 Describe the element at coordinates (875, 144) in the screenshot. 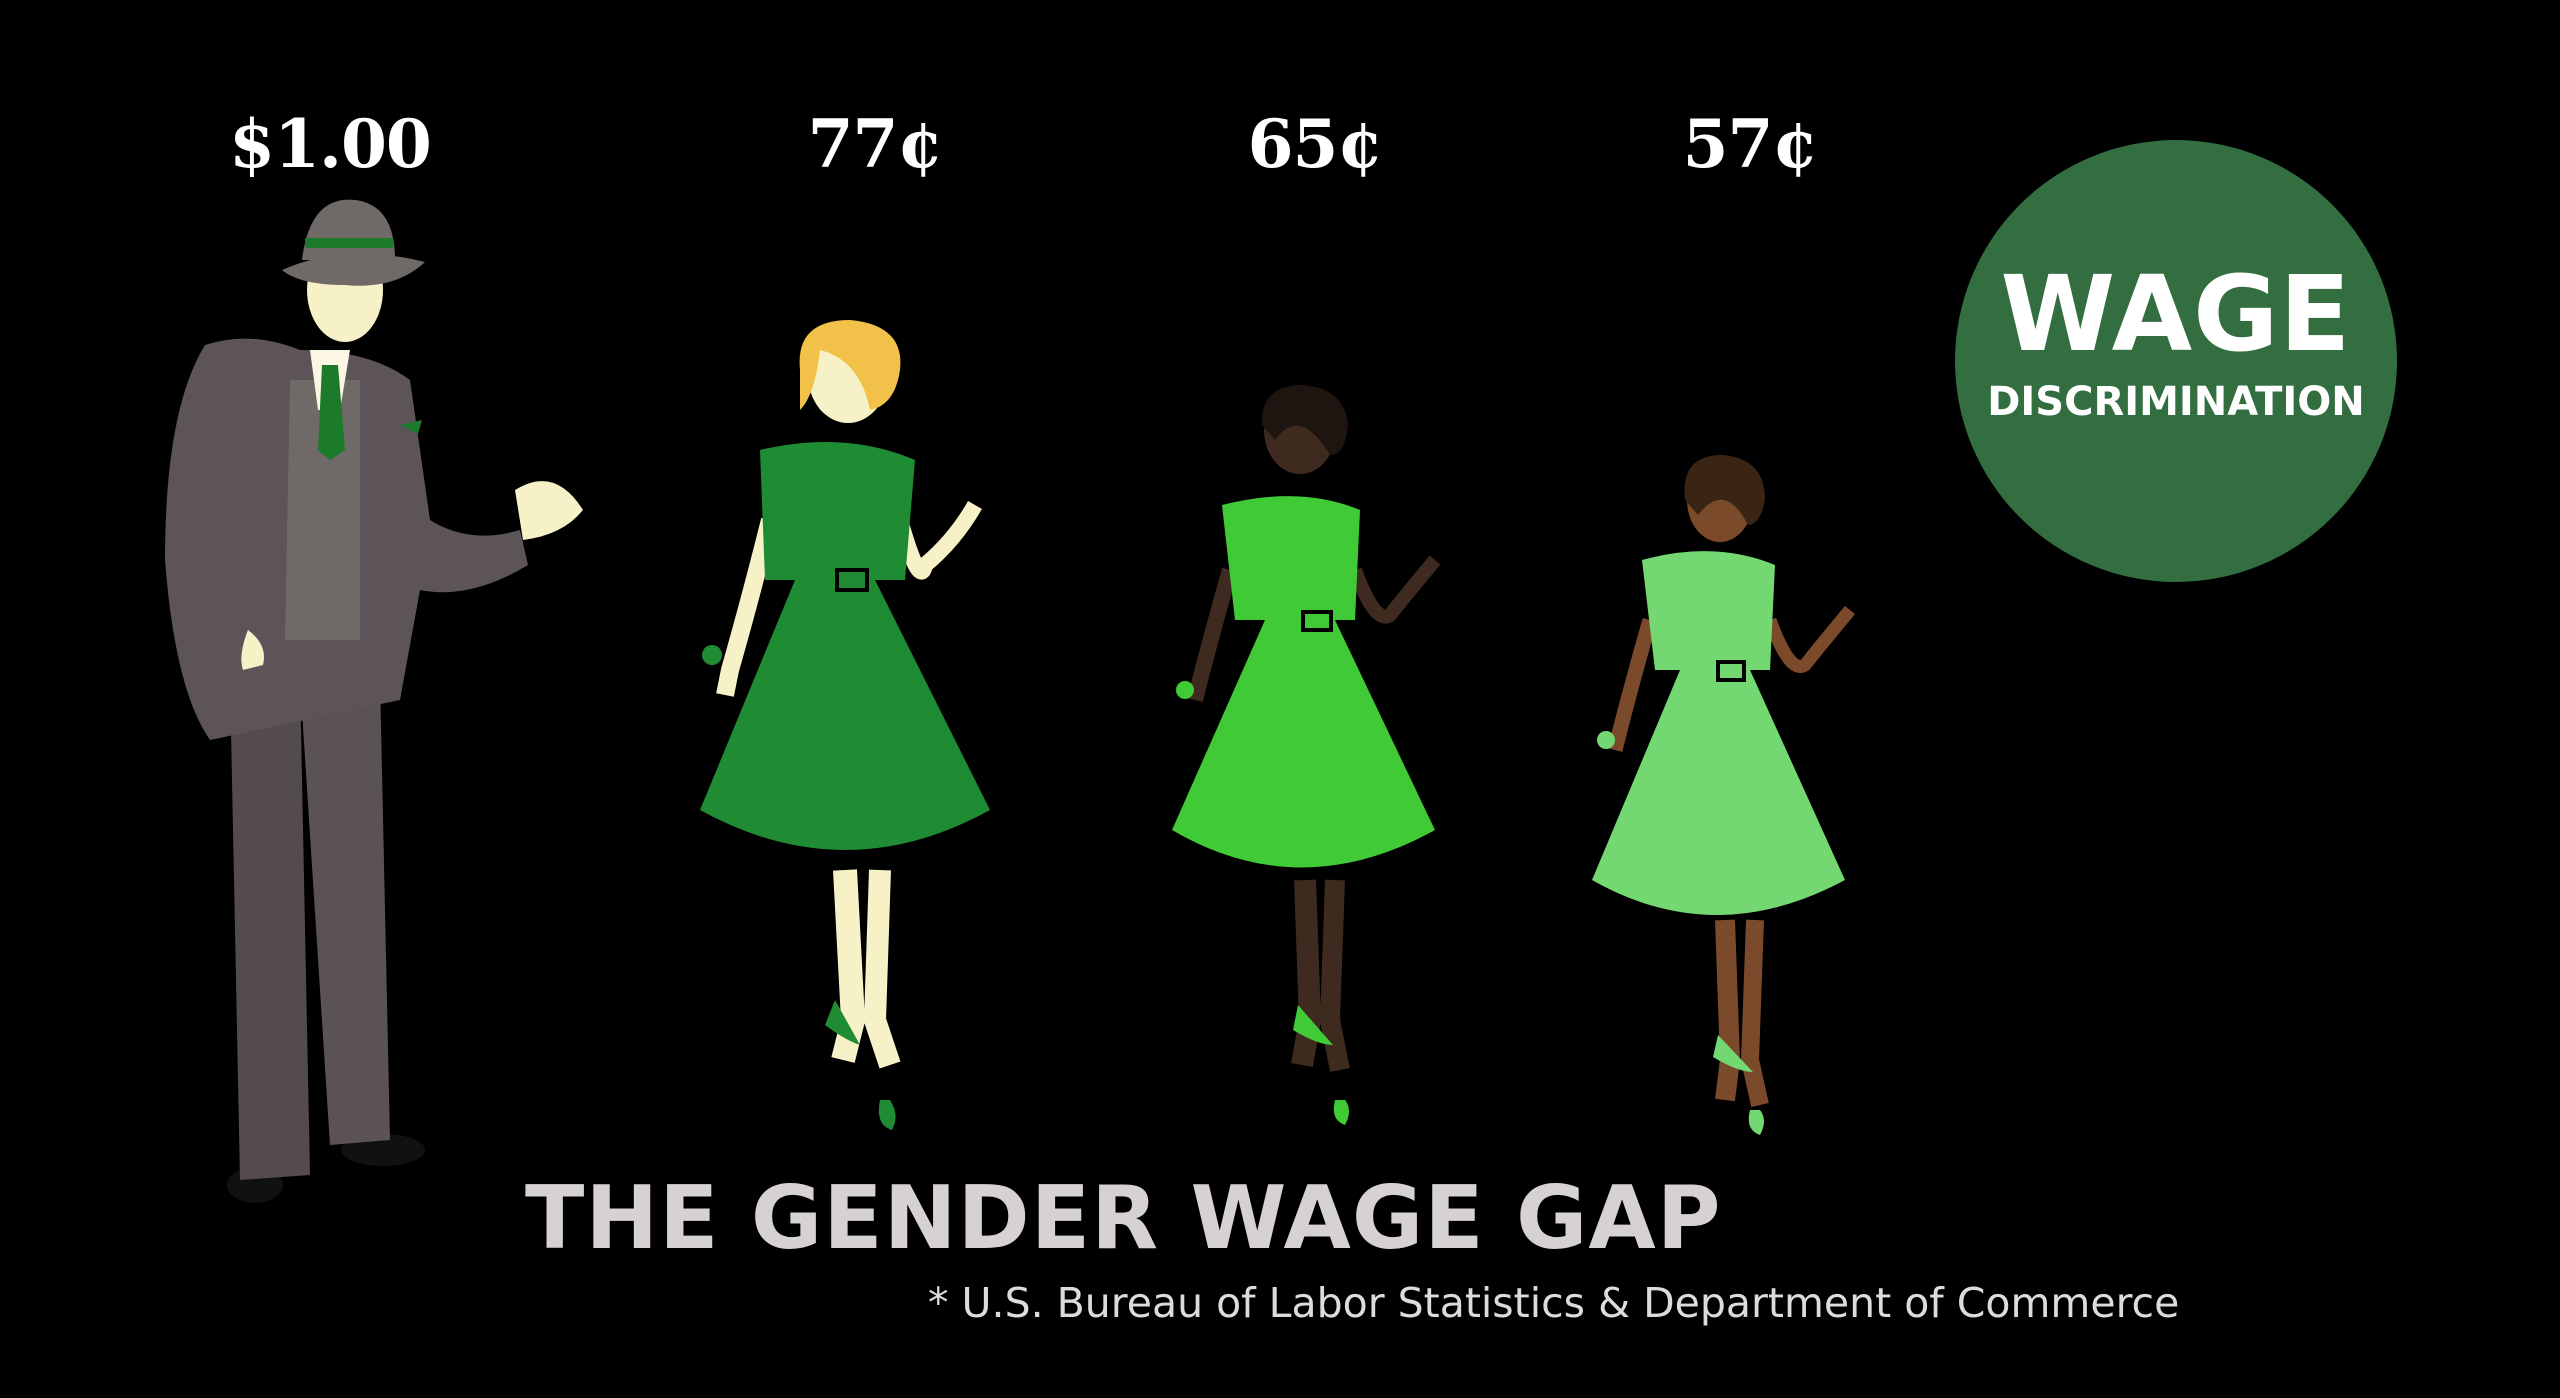

I see `wage-label-woman-1: 77¢` at that location.